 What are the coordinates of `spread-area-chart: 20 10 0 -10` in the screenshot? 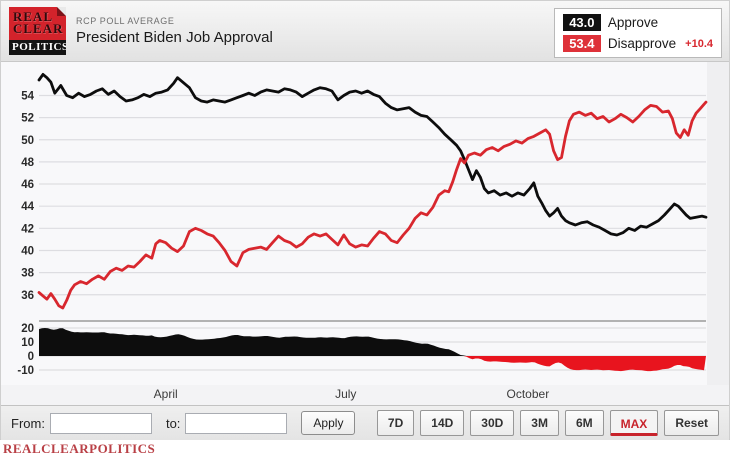 It's located at (365, 352).